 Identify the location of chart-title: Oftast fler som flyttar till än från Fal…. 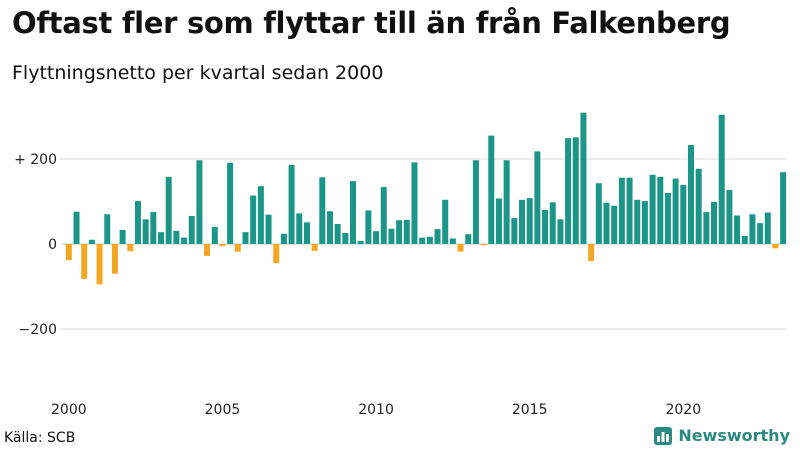
(371, 23).